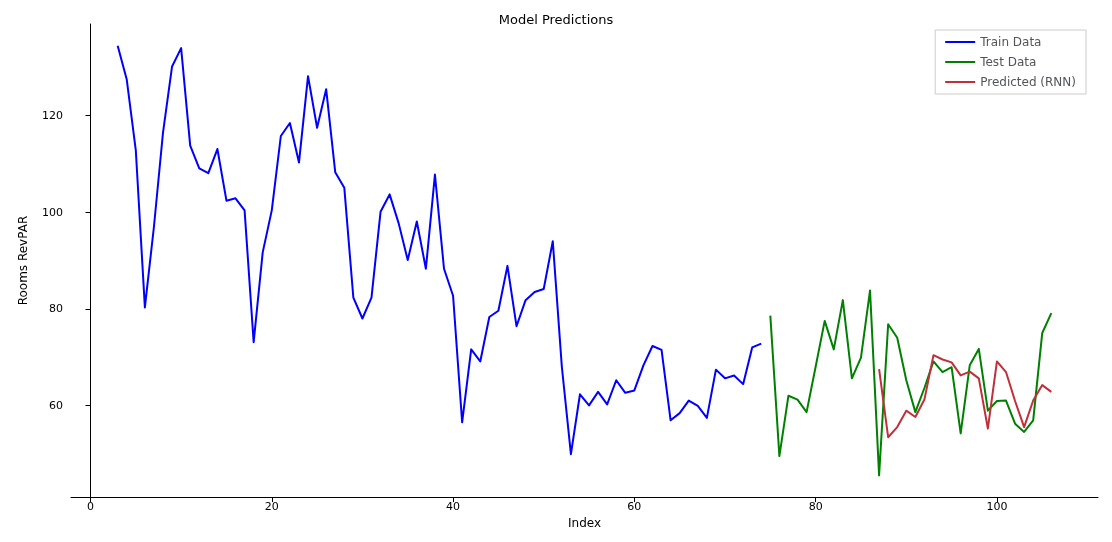 Image resolution: width=1112 pixels, height=542 pixels. What do you see at coordinates (1028, 82) in the screenshot?
I see `legend-label: Predicted (RNN)` at bounding box center [1028, 82].